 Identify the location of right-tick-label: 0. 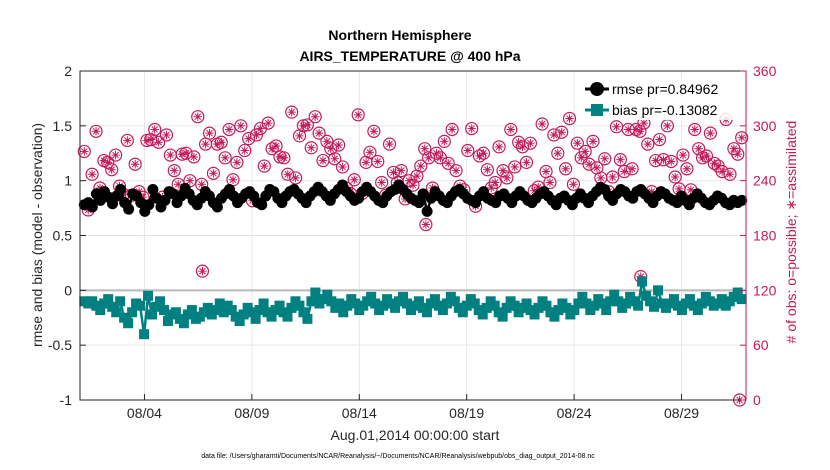
(757, 400).